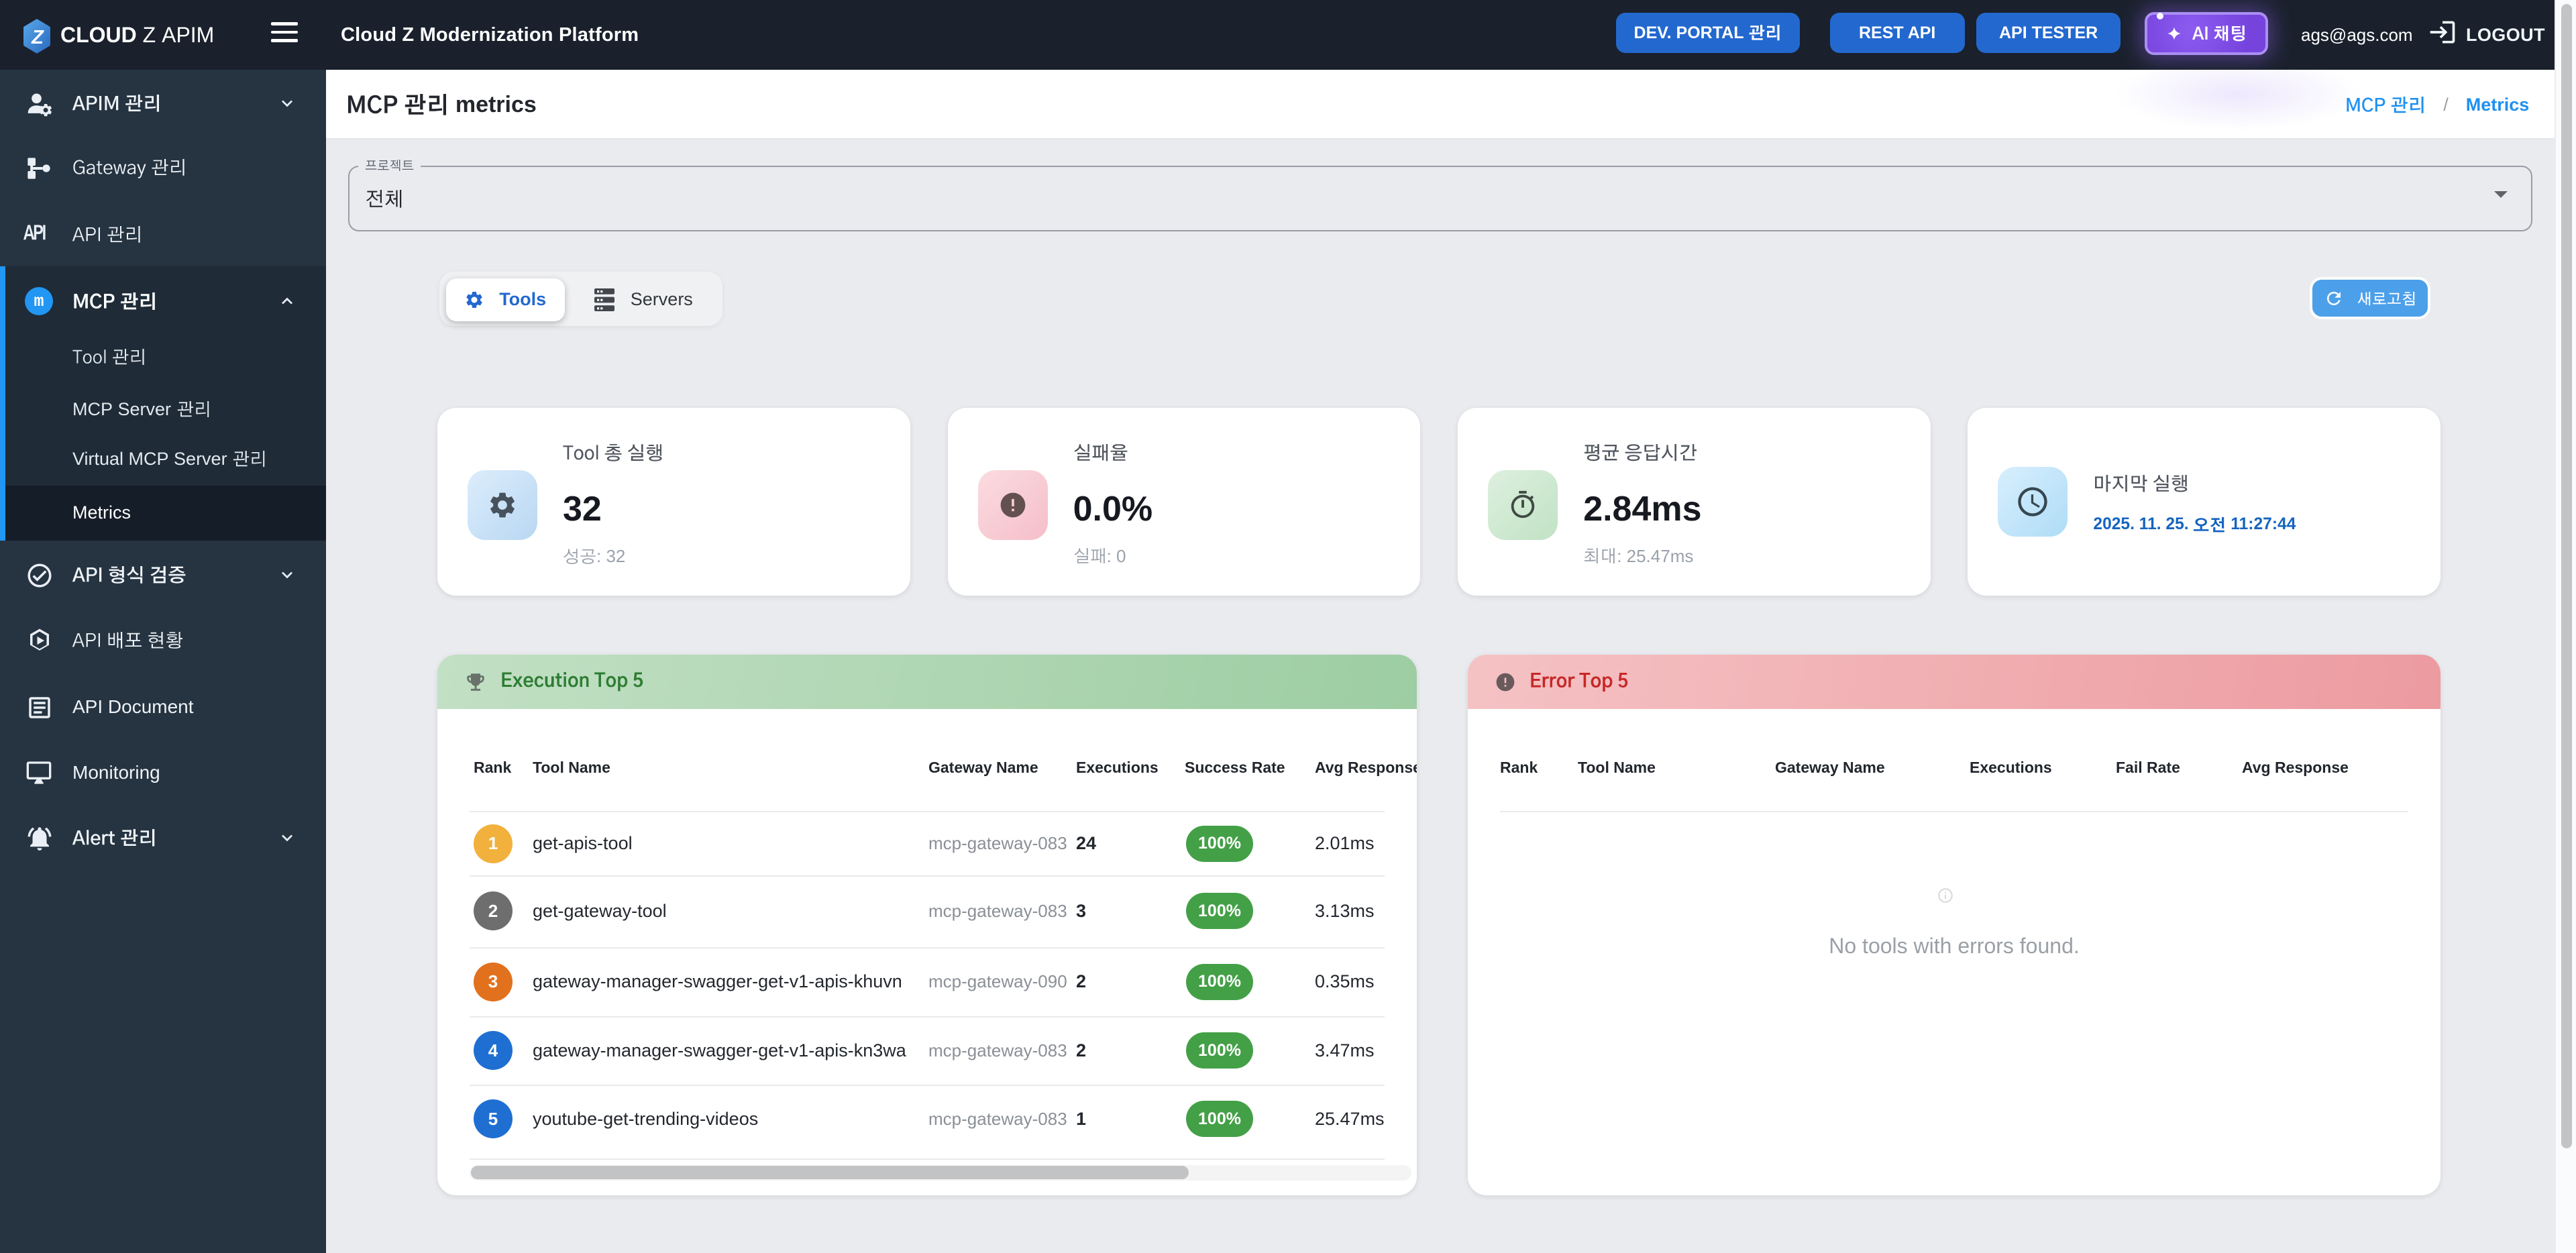 The height and width of the screenshot is (1253, 2576). I want to click on svg-text: Z, so click(37, 37).